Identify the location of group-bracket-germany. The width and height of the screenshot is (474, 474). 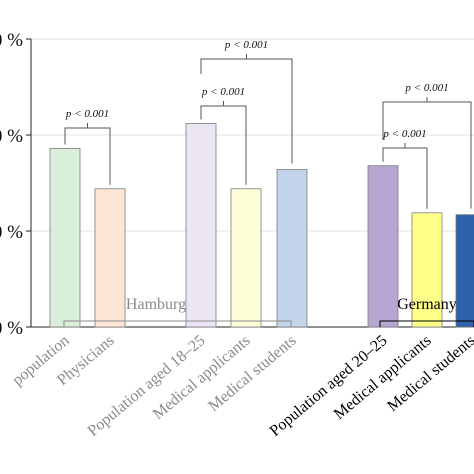
(426, 323).